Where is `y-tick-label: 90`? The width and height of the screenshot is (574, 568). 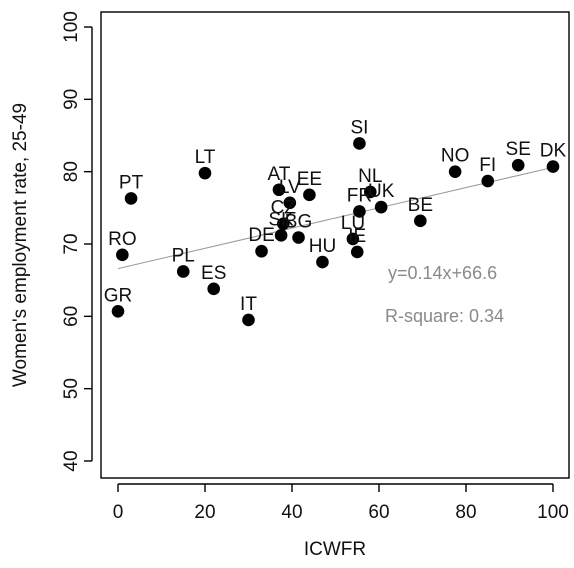
y-tick-label: 90 is located at coordinates (71, 99).